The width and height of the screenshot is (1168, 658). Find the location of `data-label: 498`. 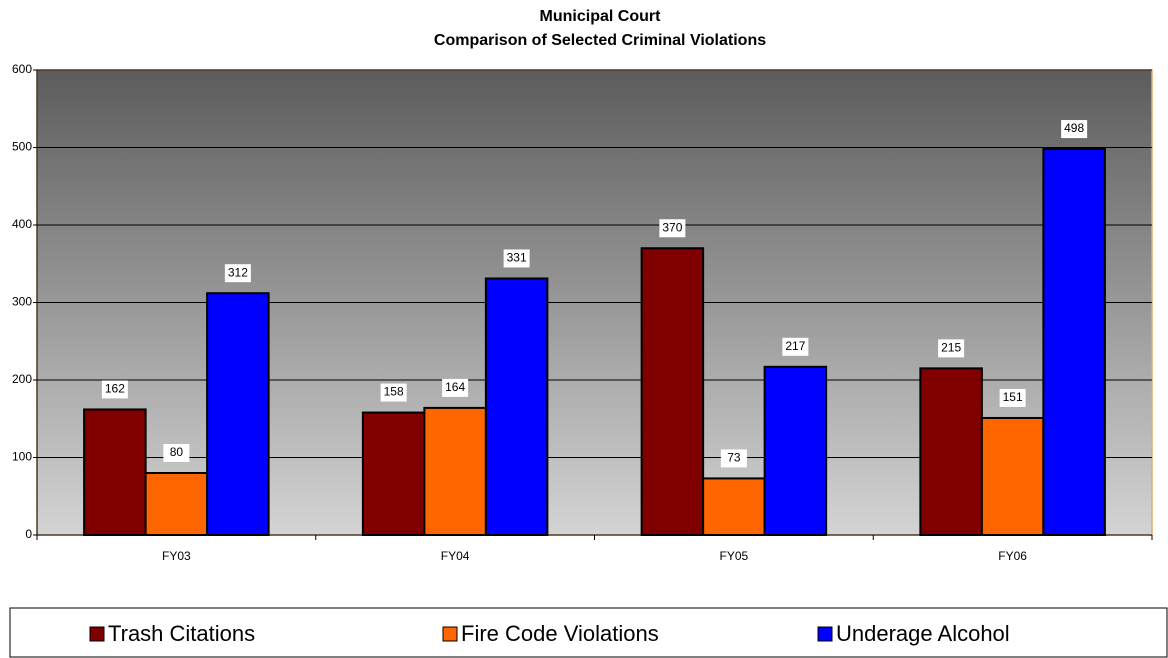

data-label: 498 is located at coordinates (1074, 128).